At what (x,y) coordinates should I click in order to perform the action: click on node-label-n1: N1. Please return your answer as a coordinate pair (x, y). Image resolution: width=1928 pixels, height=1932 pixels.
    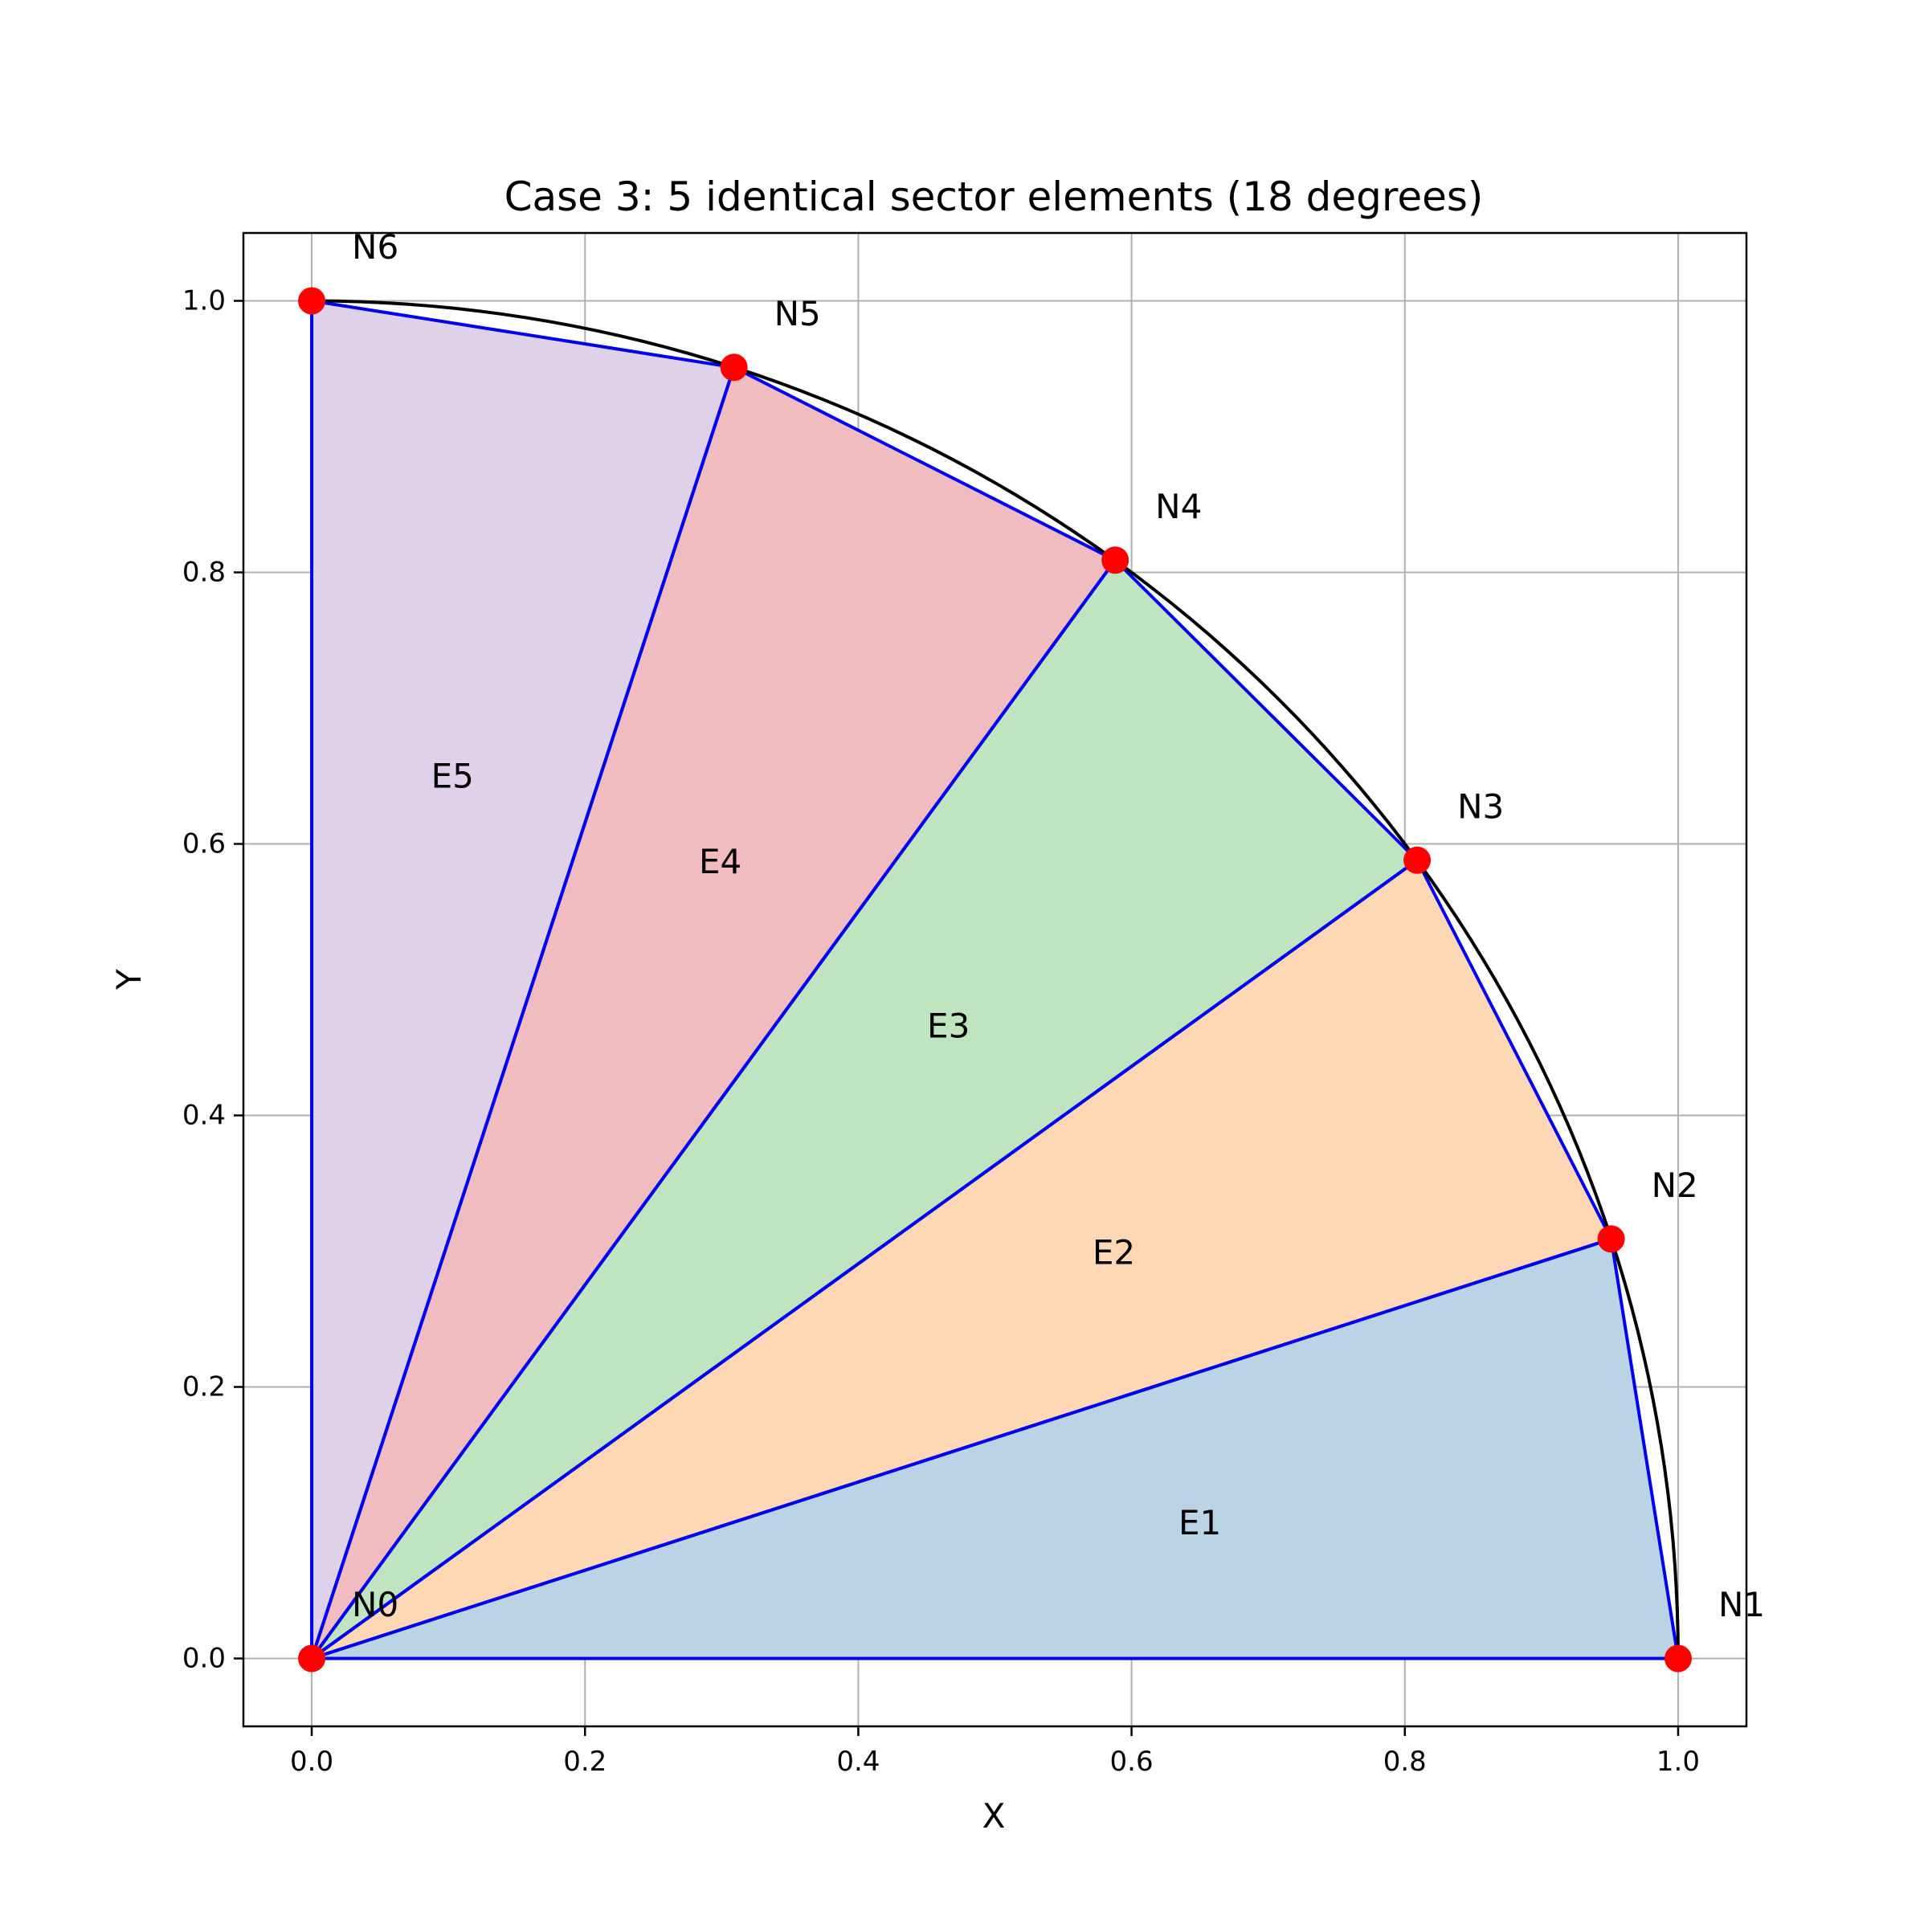
    Looking at the image, I should click on (1741, 1605).